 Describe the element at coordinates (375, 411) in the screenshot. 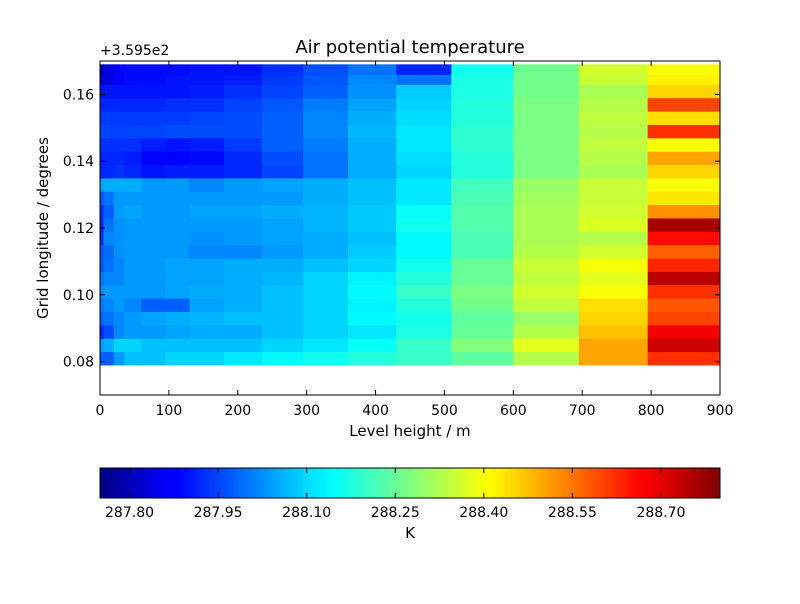

I see `x-tick-label: 400` at that location.